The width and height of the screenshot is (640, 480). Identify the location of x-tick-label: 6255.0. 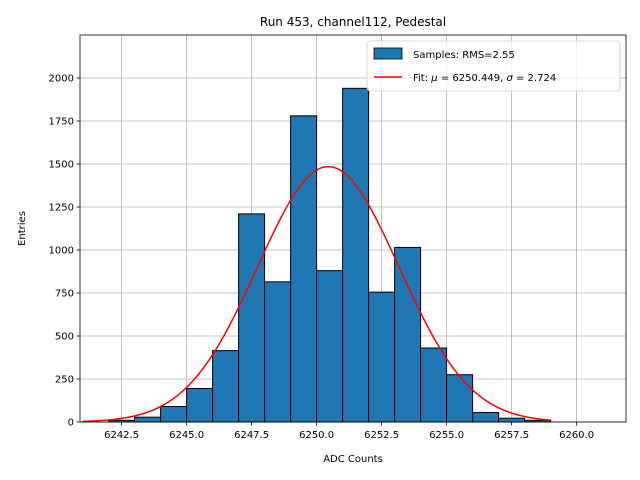
(446, 435).